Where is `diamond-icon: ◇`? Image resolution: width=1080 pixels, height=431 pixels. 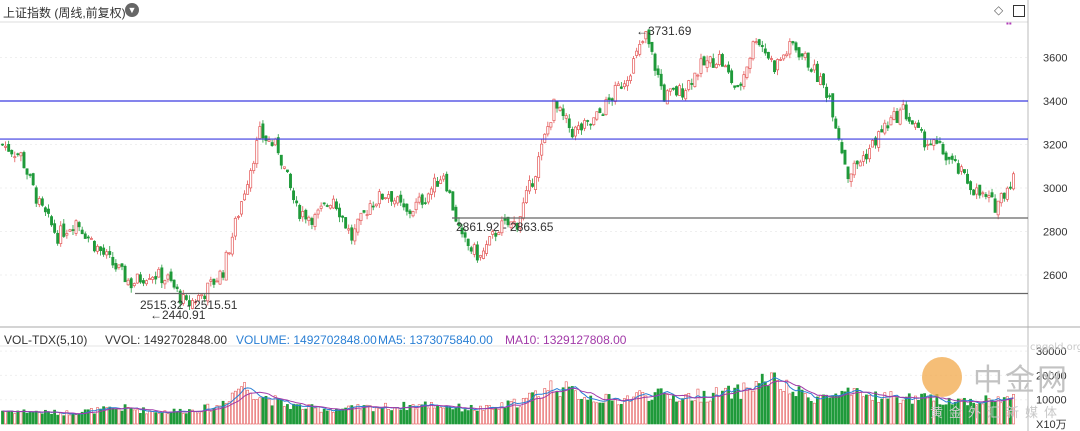 diamond-icon: ◇ is located at coordinates (999, 10).